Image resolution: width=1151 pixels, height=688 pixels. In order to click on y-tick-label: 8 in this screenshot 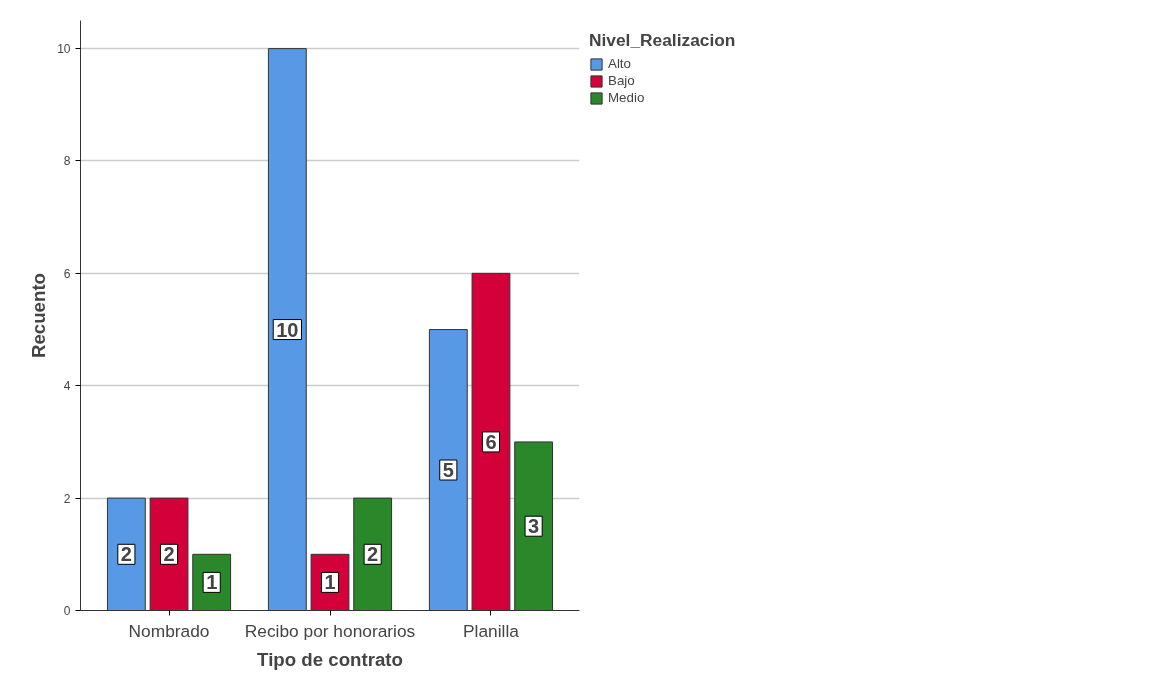, I will do `click(67, 161)`.